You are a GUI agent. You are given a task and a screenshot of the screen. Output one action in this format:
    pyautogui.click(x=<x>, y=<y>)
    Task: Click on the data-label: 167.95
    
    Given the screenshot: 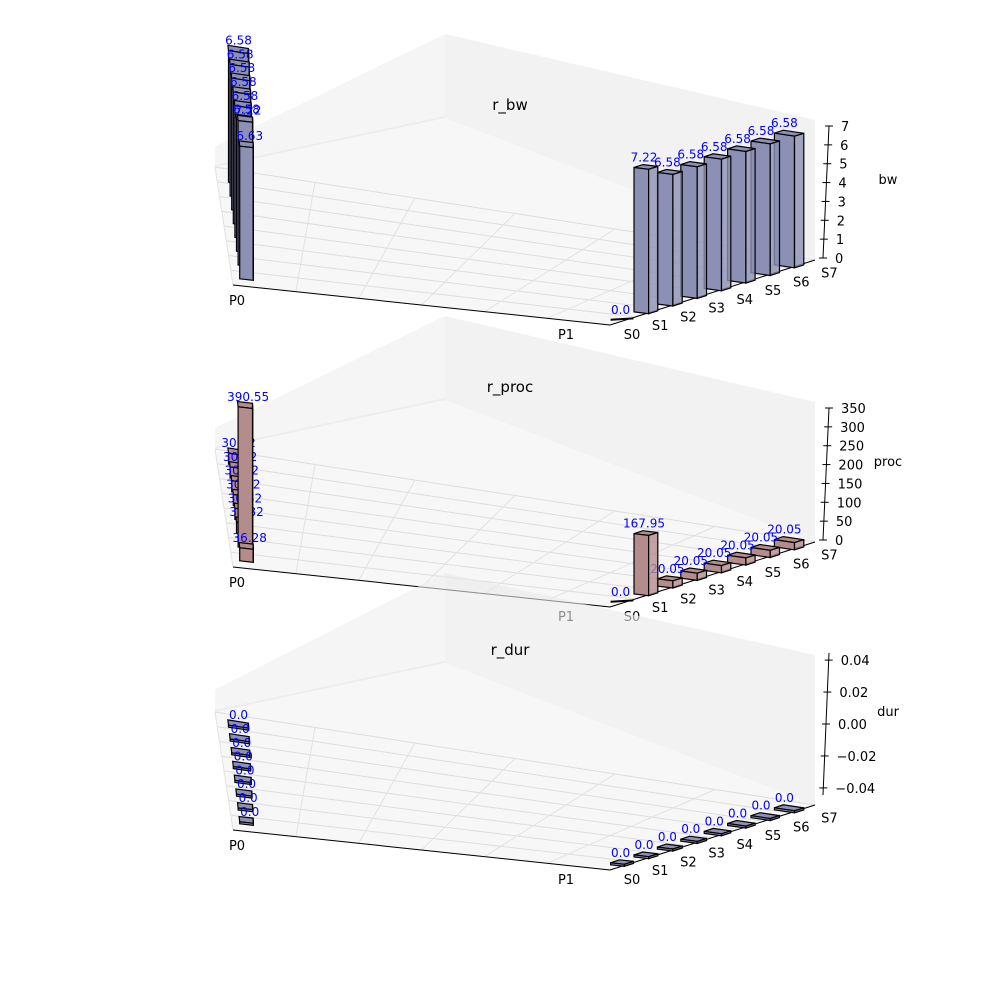 What is the action you would take?
    pyautogui.click(x=644, y=524)
    